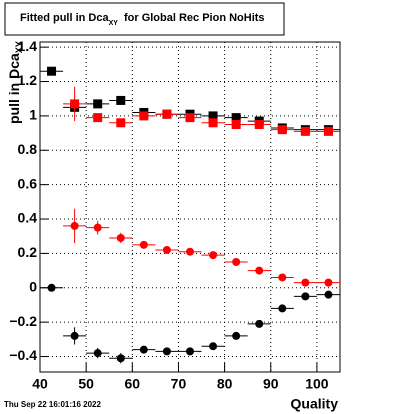  I want to click on ylabel-main: pull in Dca, so click(14, 88).